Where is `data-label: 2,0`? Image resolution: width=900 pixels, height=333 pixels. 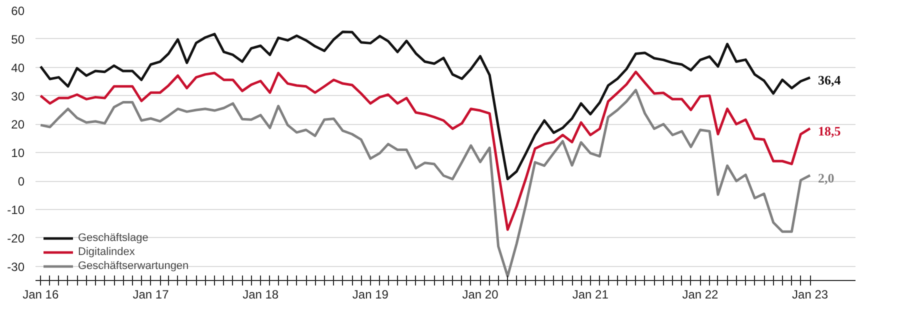
data-label: 2,0 is located at coordinates (826, 178).